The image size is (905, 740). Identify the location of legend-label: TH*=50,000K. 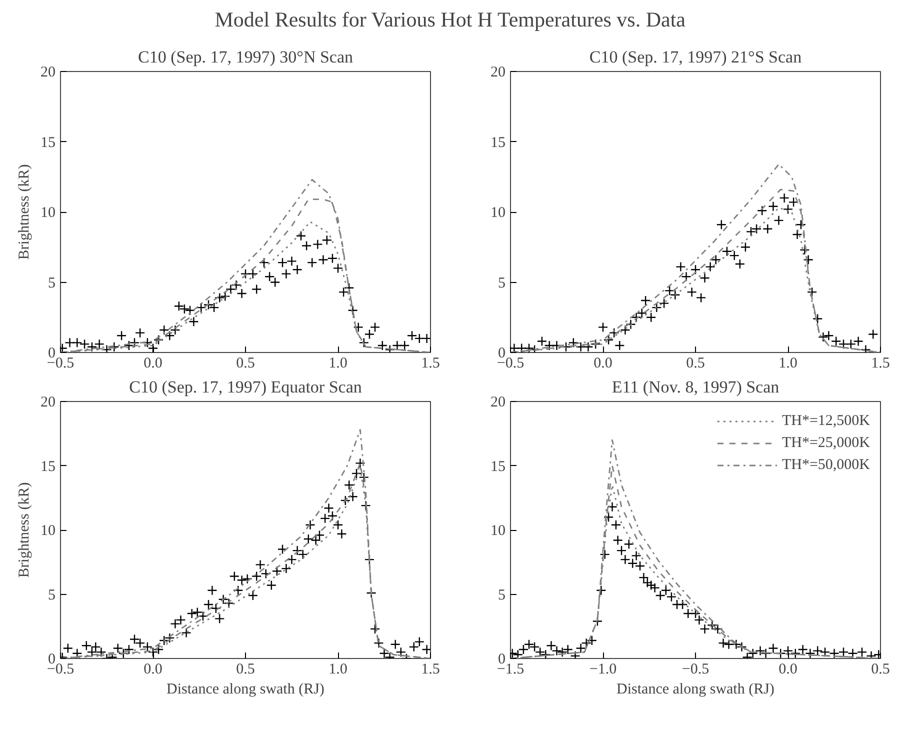
(826, 465).